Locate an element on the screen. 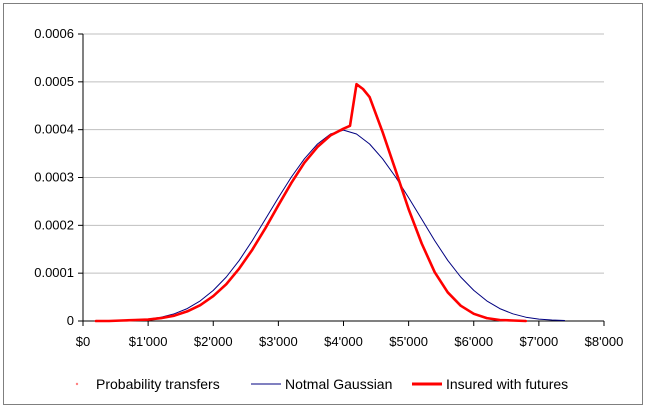  y-tick-label: 0.0003 is located at coordinates (54, 177).